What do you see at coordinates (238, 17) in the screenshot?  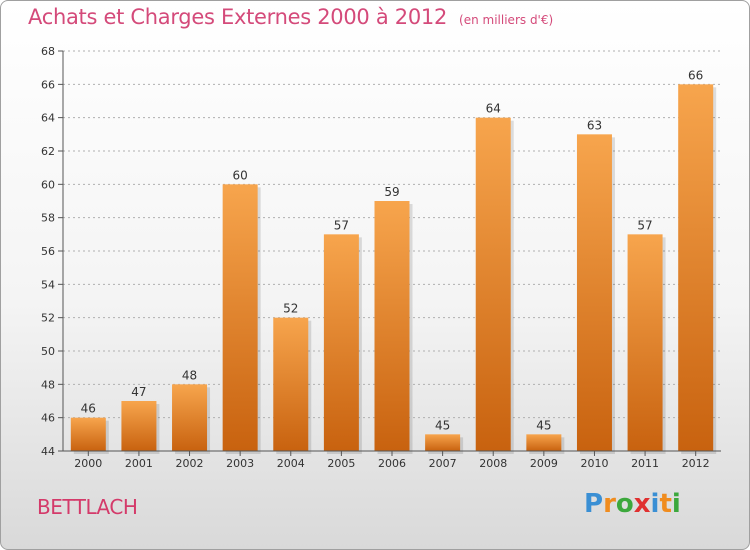 I see `chart-title-text: Achats et Charges Externes 2000 à 2012` at bounding box center [238, 17].